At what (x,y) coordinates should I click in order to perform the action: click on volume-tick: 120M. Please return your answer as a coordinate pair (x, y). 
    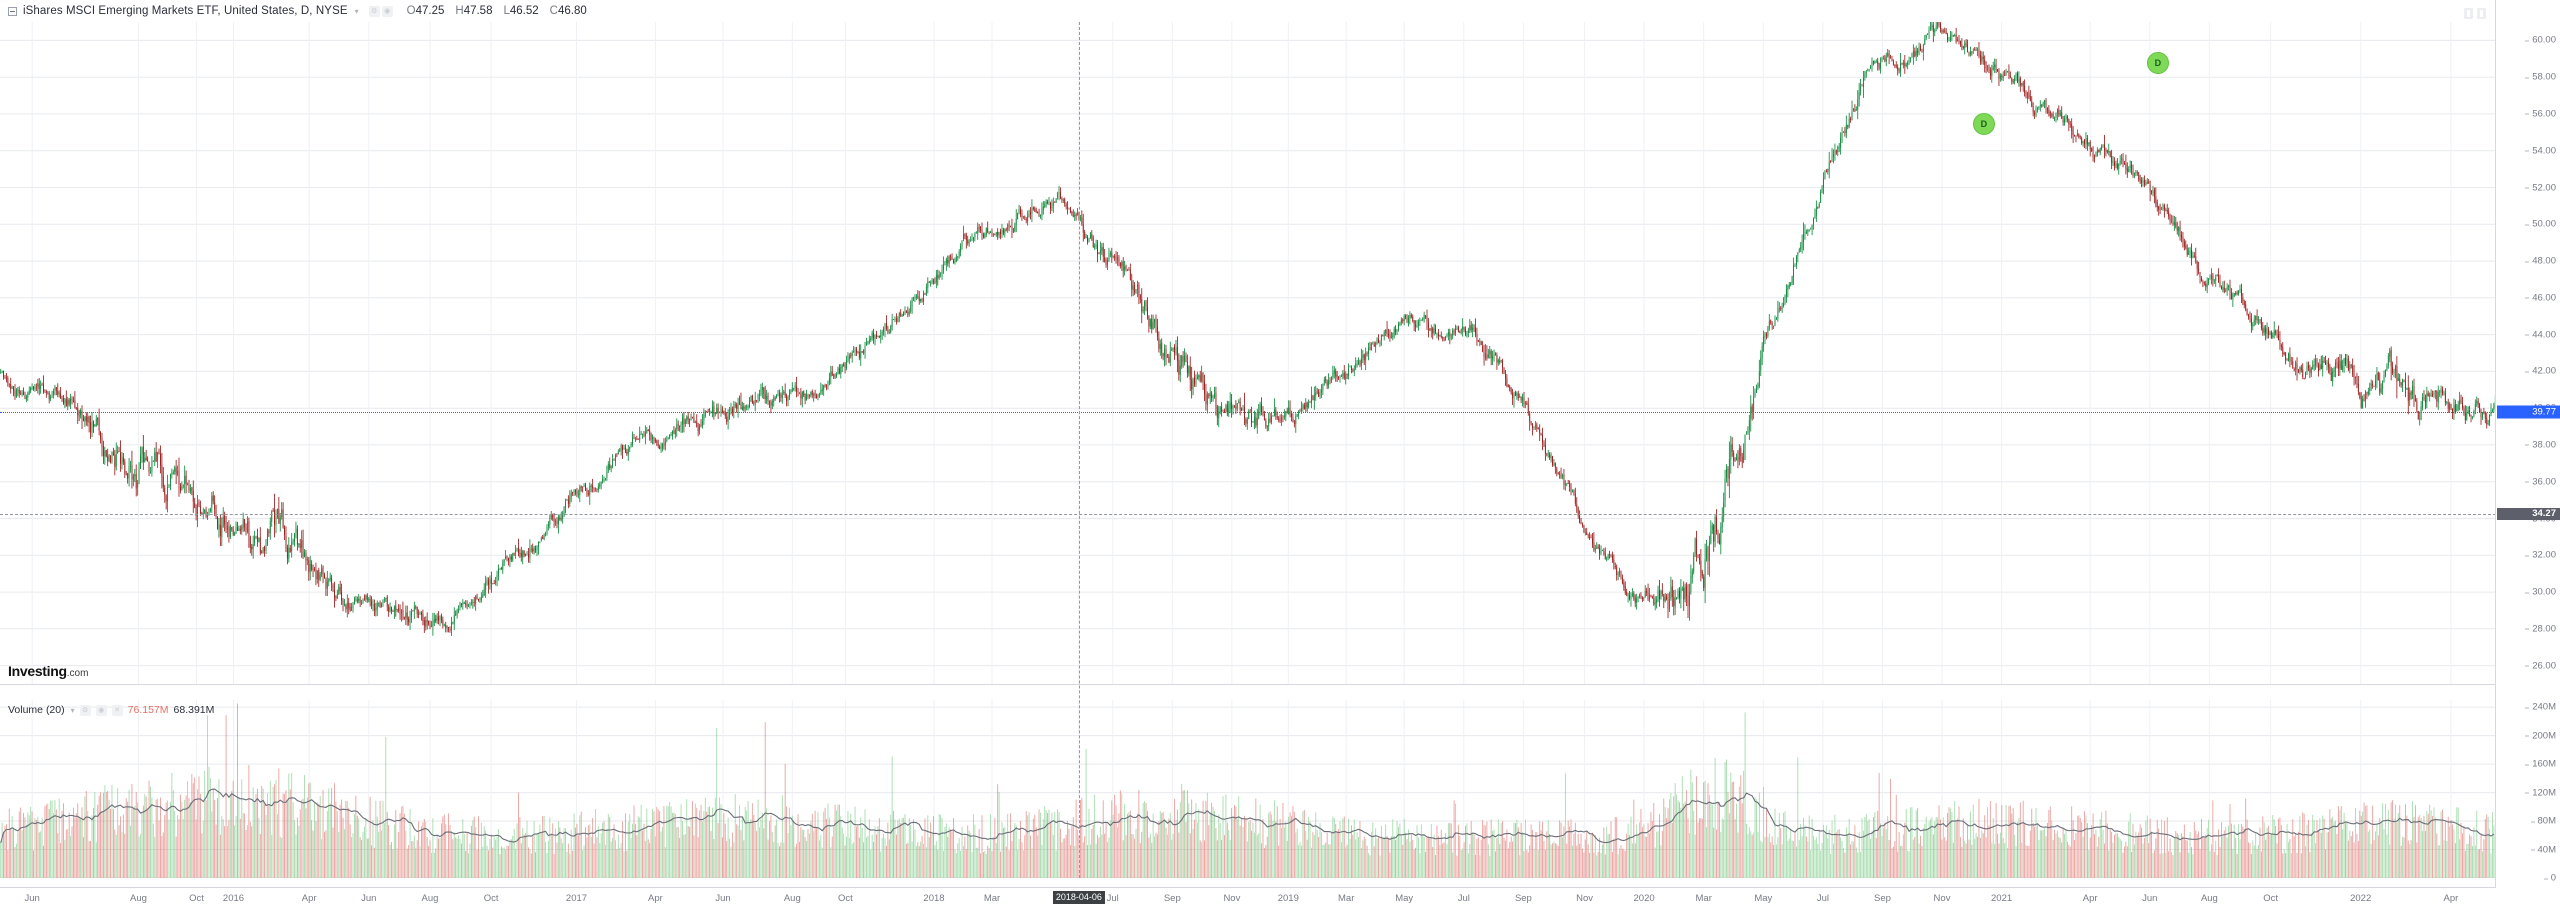
    Looking at the image, I should click on (2540, 793).